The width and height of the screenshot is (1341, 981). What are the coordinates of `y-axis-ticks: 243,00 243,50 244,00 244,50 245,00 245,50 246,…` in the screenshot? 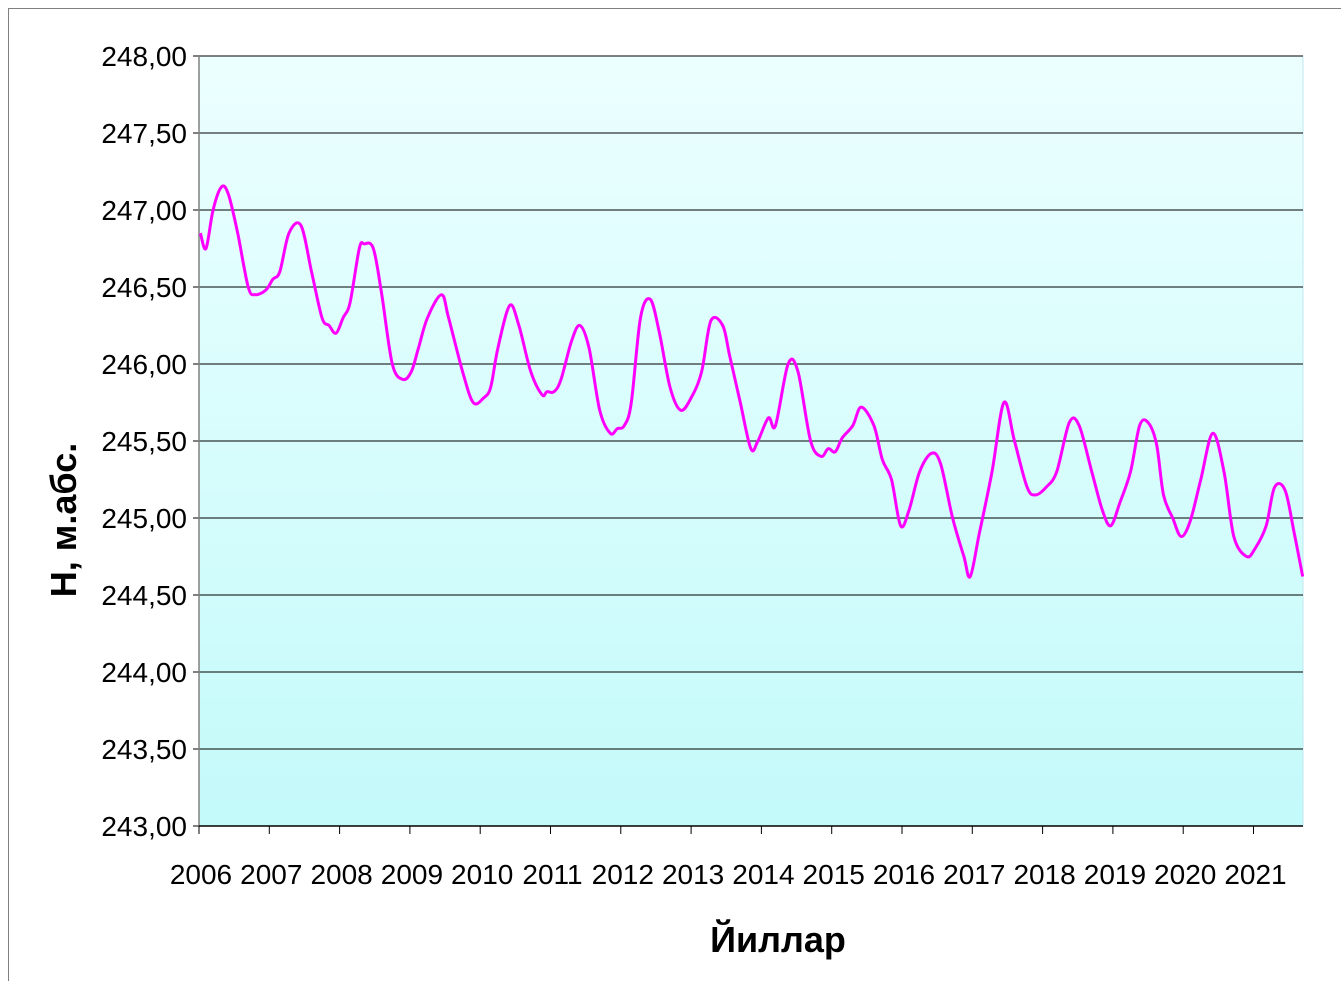 It's located at (150, 441).